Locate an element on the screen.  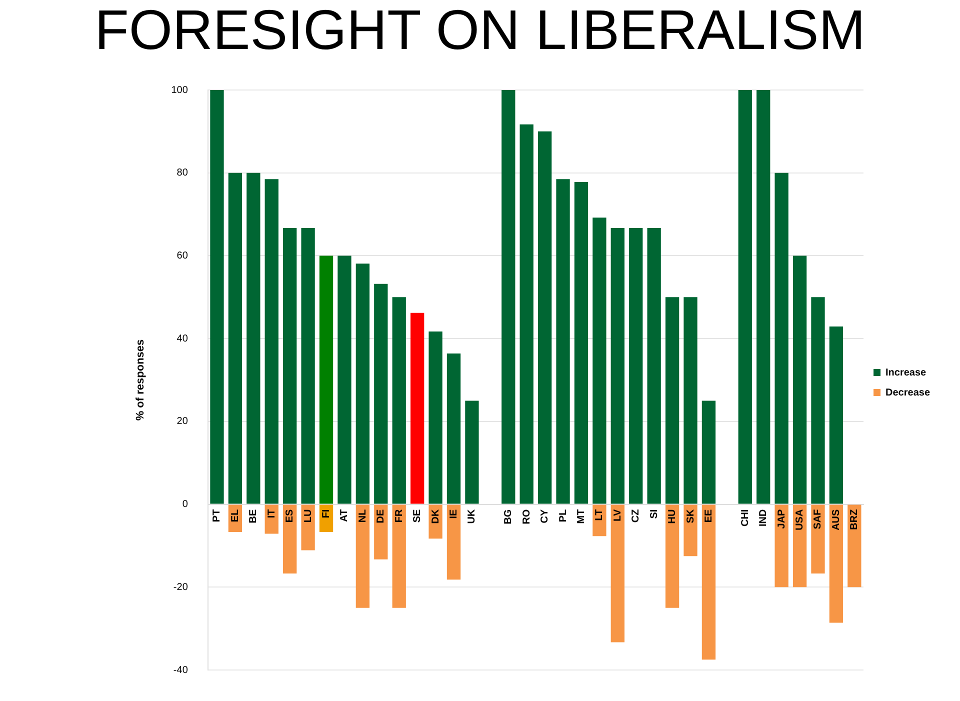
x-tick-label: PT is located at coordinates (217, 515).